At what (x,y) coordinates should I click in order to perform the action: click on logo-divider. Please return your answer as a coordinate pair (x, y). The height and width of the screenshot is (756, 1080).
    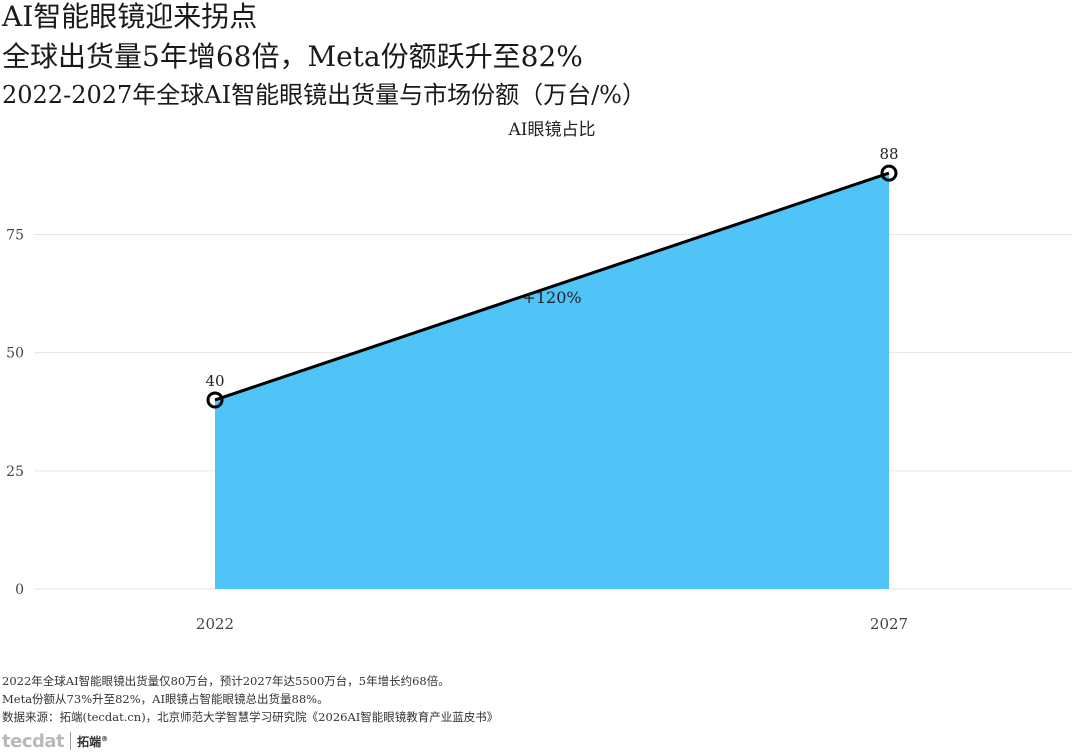
    Looking at the image, I should click on (71, 741).